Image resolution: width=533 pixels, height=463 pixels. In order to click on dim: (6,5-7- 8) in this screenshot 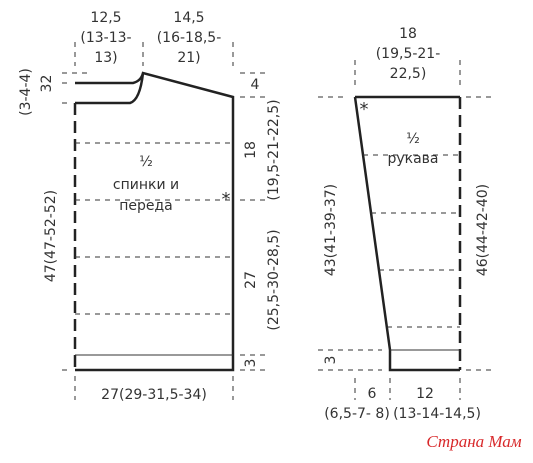, I will do `click(357, 414)`.